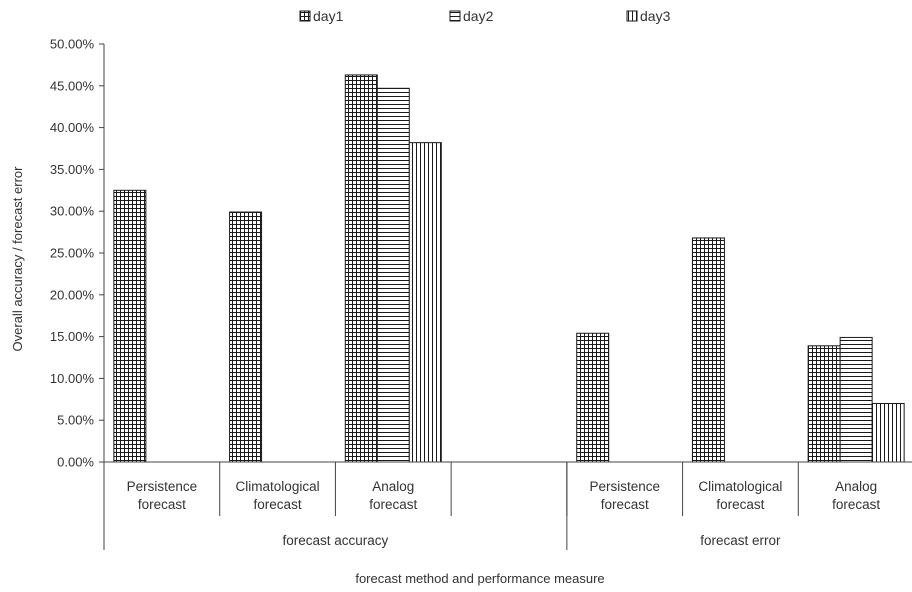 Image resolution: width=912 pixels, height=592 pixels. Describe the element at coordinates (632, 16) in the screenshot. I see `legend-swatch-day3` at that location.